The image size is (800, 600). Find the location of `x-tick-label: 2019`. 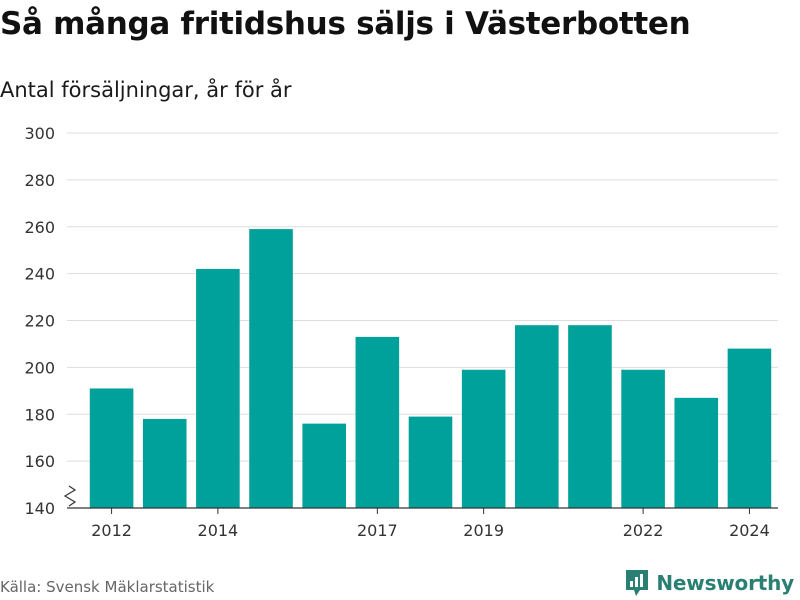

x-tick-label: 2019 is located at coordinates (483, 530).